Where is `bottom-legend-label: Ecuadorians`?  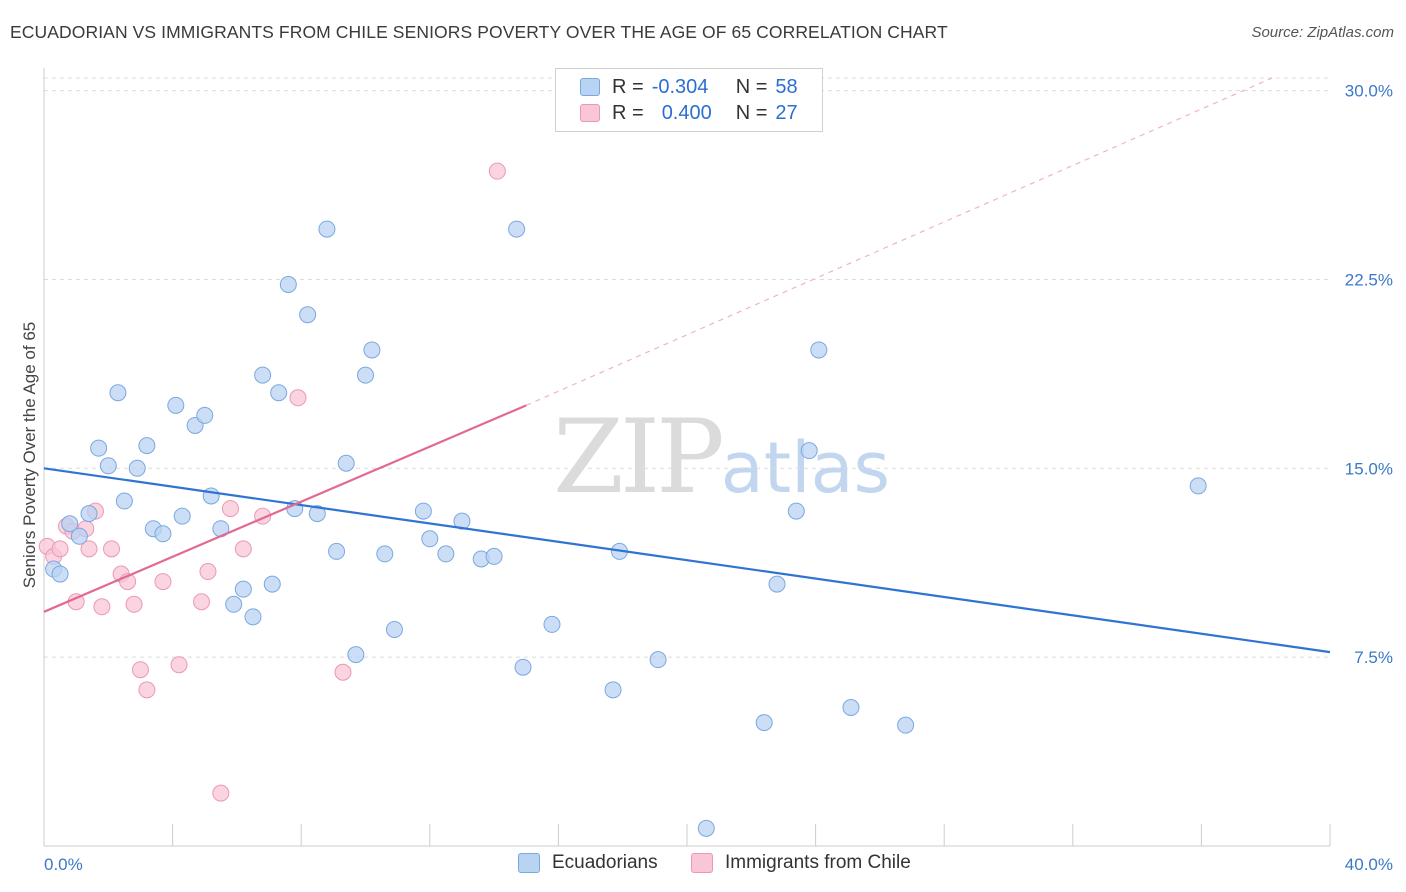
bottom-legend-label: Ecuadorians is located at coordinates (605, 862).